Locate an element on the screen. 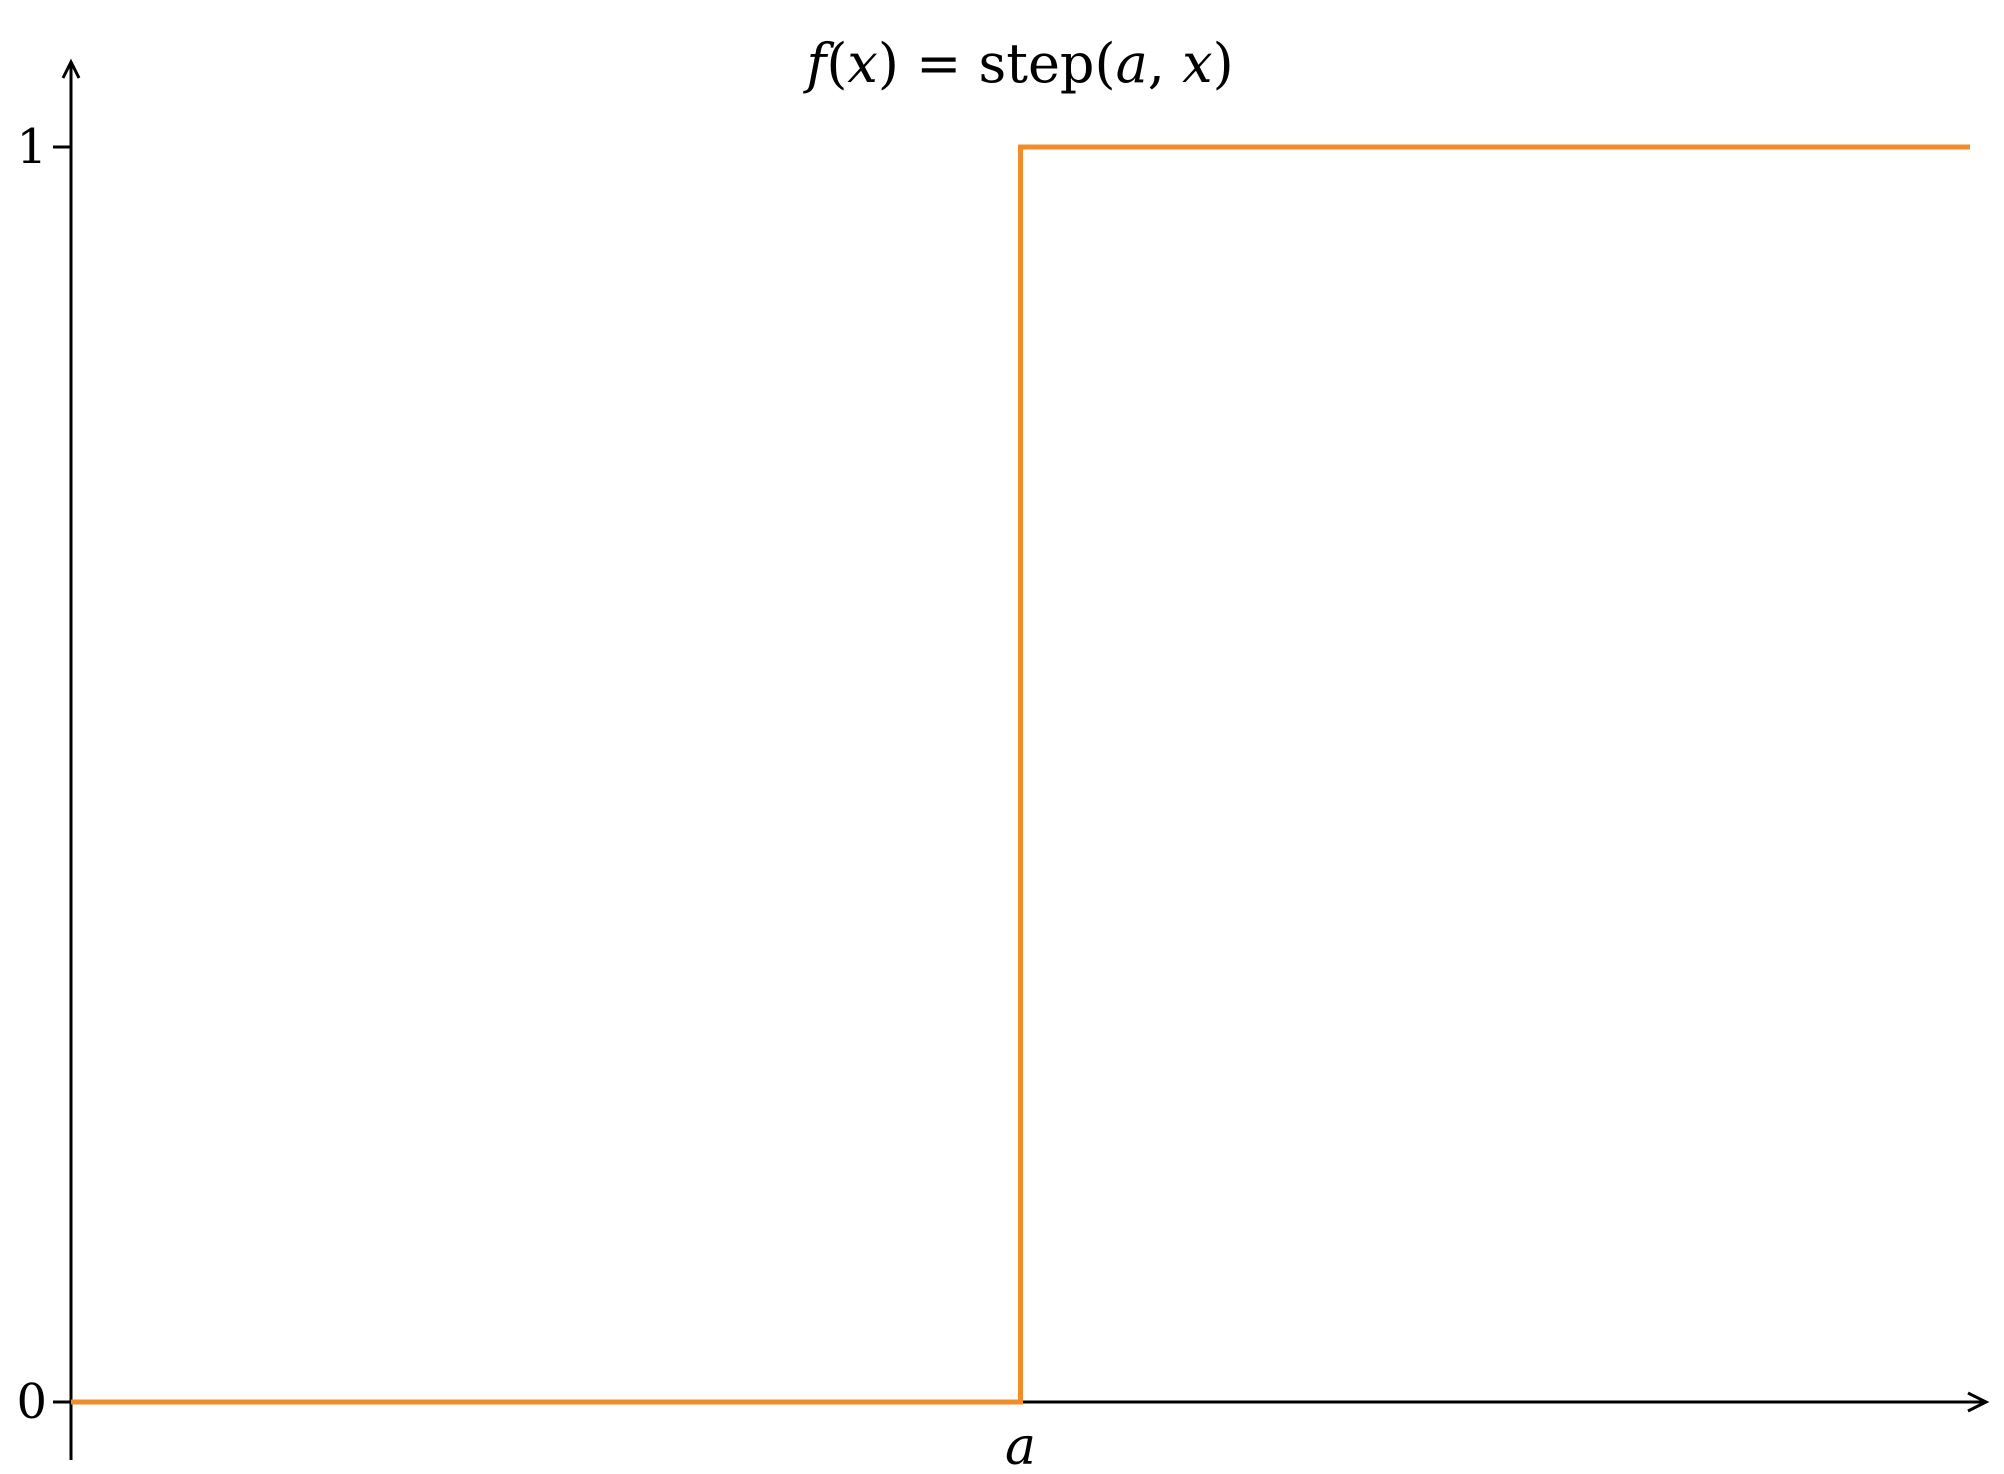 The width and height of the screenshot is (2004, 1474). chart-title: f(x) = step(a, x) is located at coordinates (1017, 63).